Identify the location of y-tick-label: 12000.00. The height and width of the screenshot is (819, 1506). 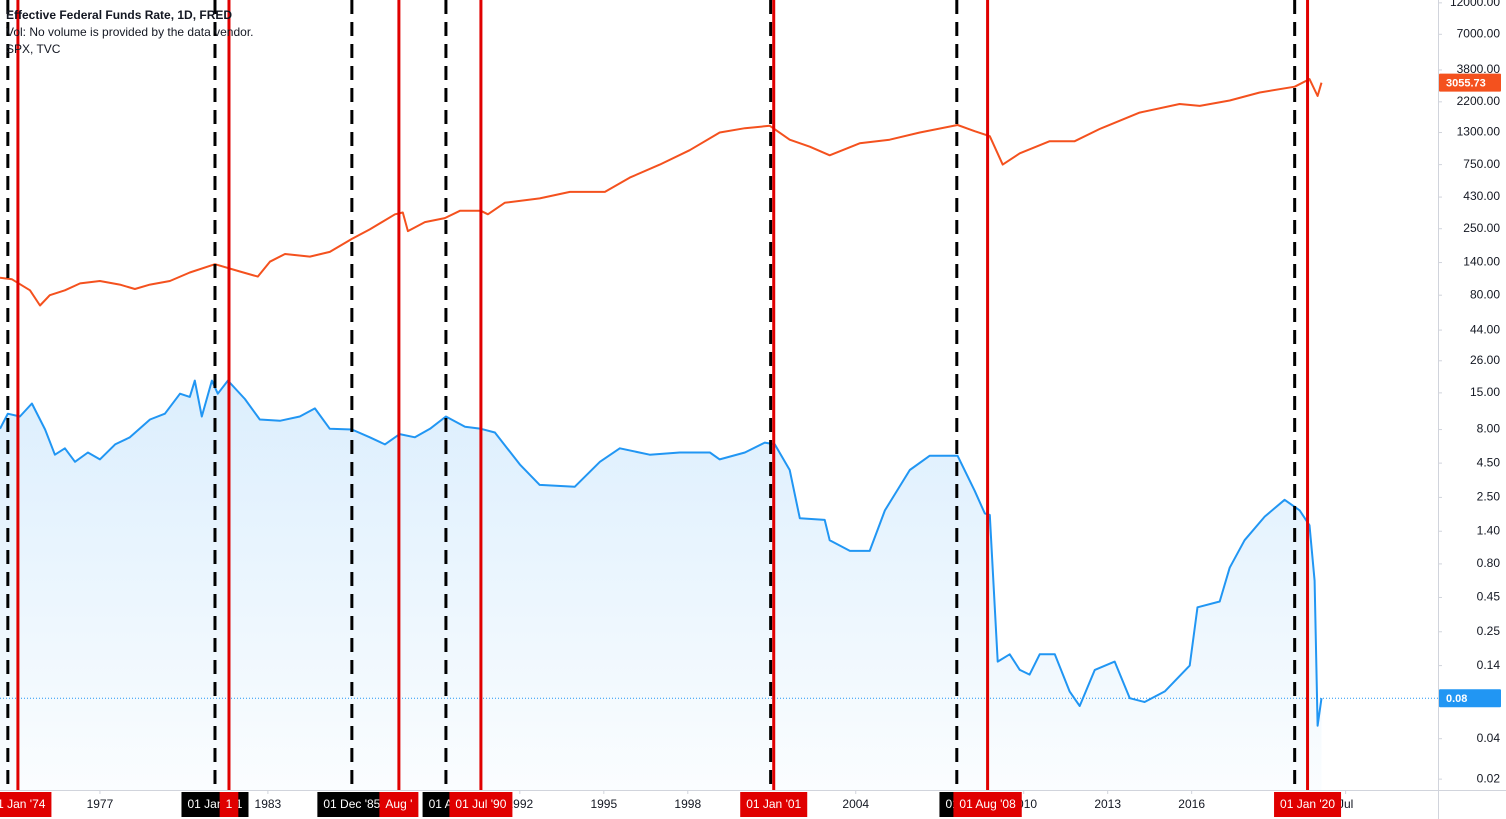
(1475, 4).